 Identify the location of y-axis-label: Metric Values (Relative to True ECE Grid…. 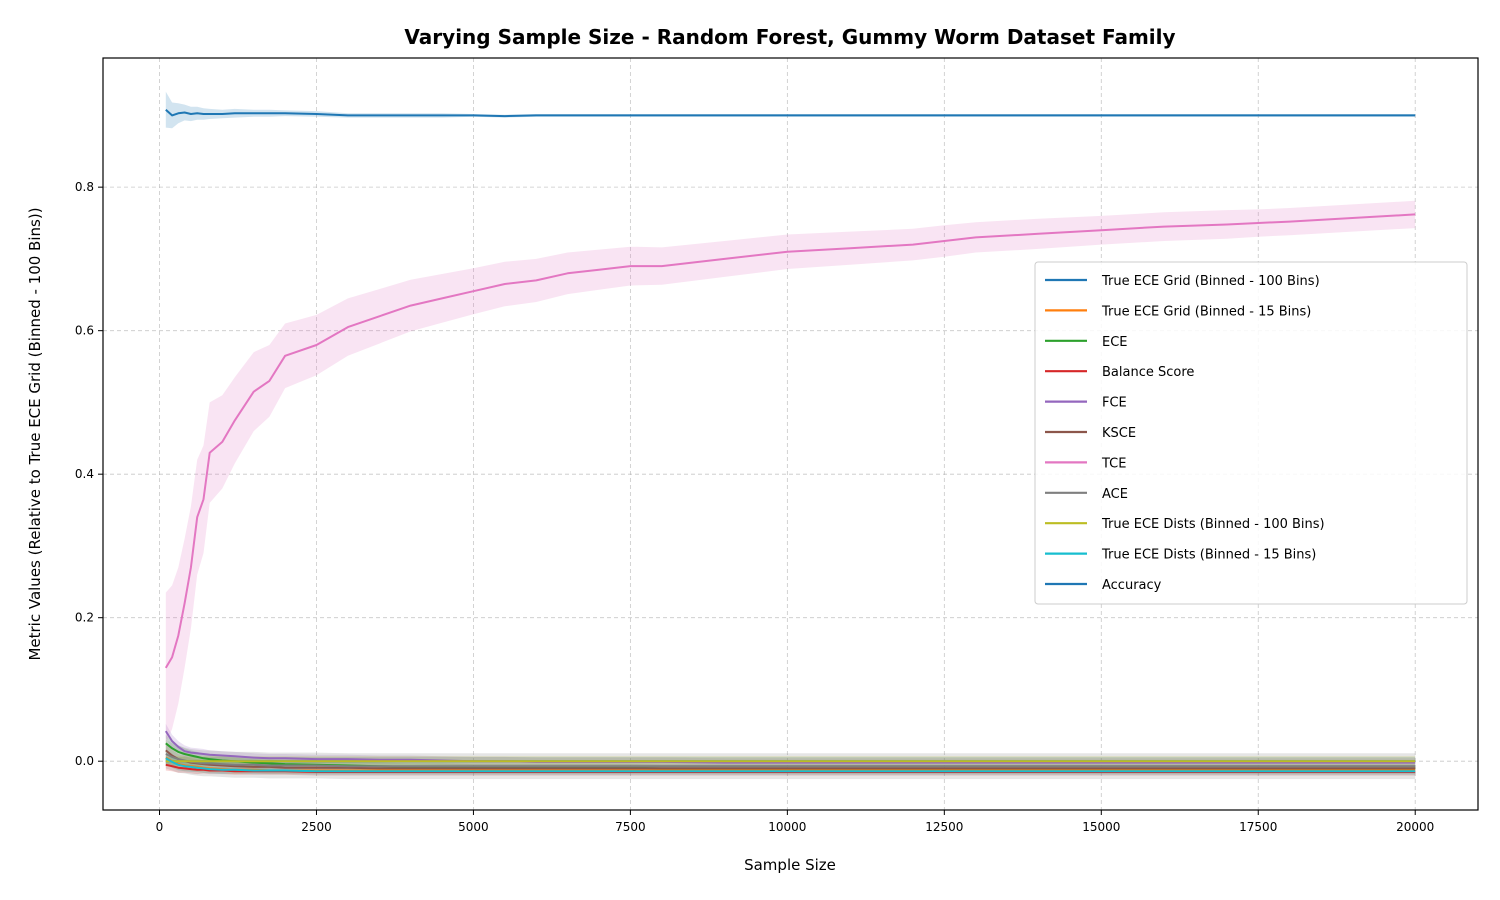
(35, 433).